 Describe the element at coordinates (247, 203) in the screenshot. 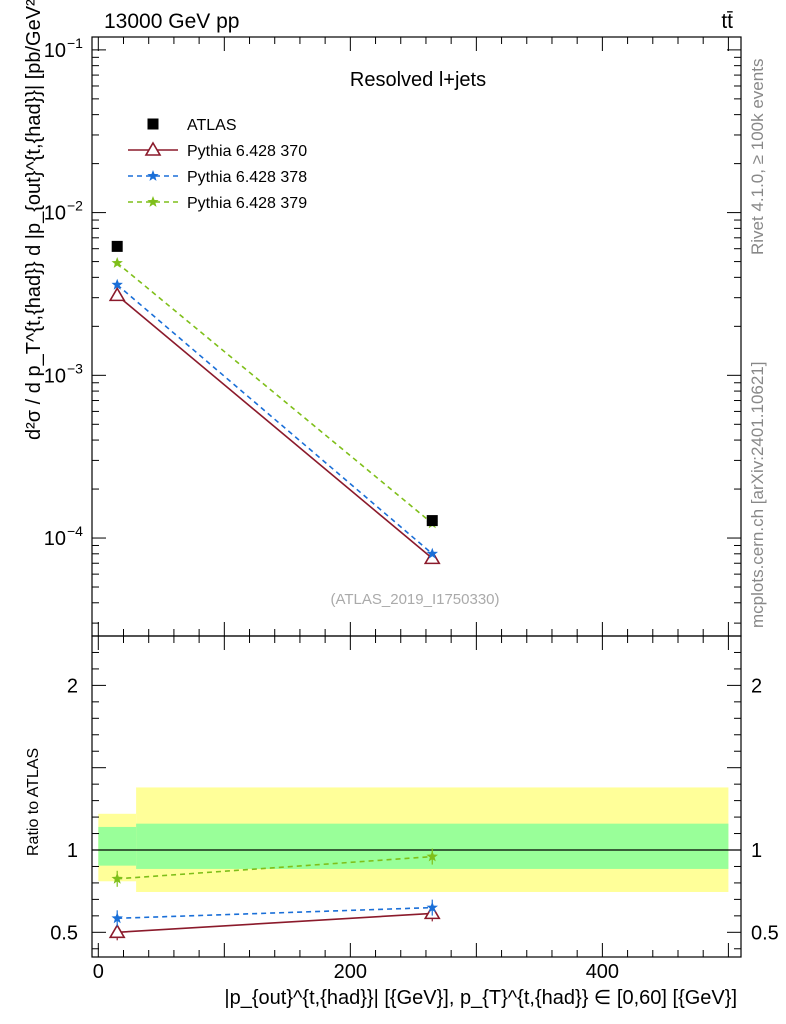

I see `legend-label: Pythia 6.428 379` at that location.